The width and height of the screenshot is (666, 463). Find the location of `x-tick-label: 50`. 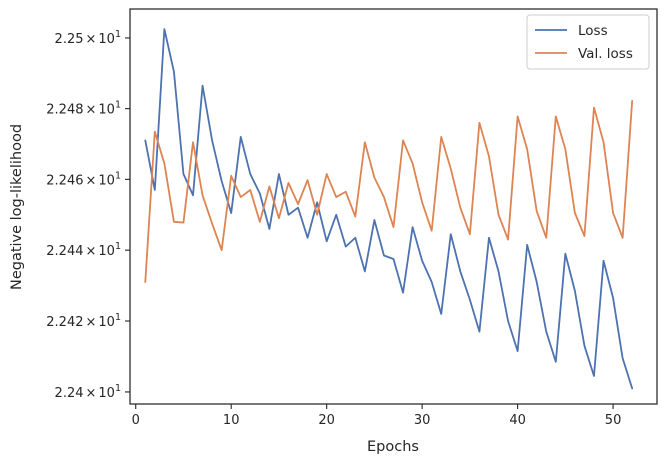

x-tick-label: 50 is located at coordinates (613, 420).